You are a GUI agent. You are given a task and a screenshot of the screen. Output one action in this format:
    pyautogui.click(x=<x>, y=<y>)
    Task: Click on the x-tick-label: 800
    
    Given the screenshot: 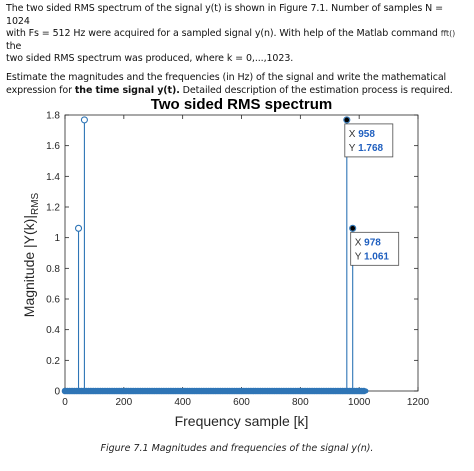 What is the action you would take?
    pyautogui.click(x=300, y=402)
    